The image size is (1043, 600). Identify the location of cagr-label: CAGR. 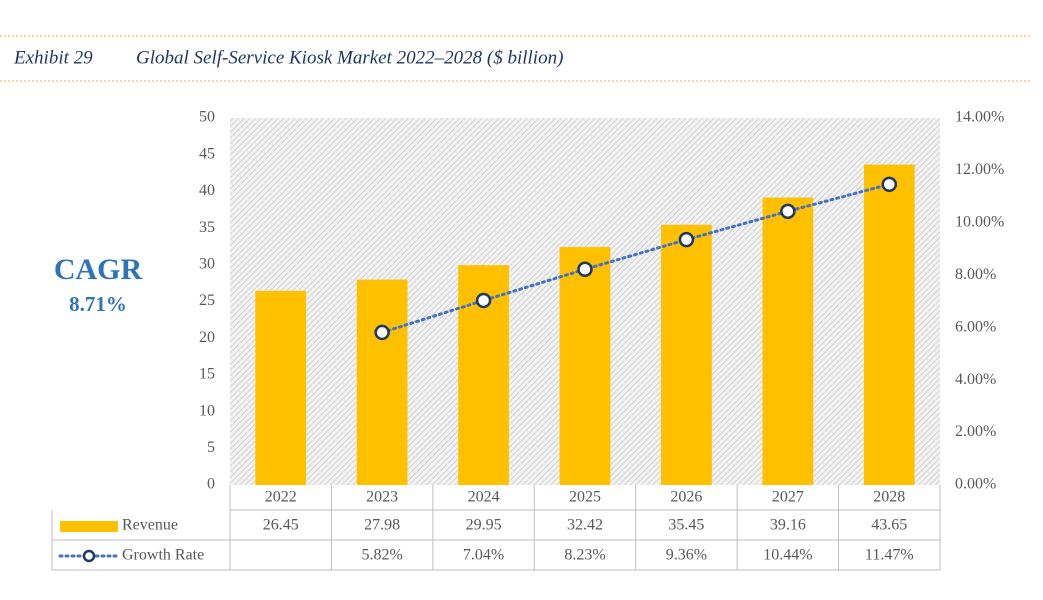
(98, 269).